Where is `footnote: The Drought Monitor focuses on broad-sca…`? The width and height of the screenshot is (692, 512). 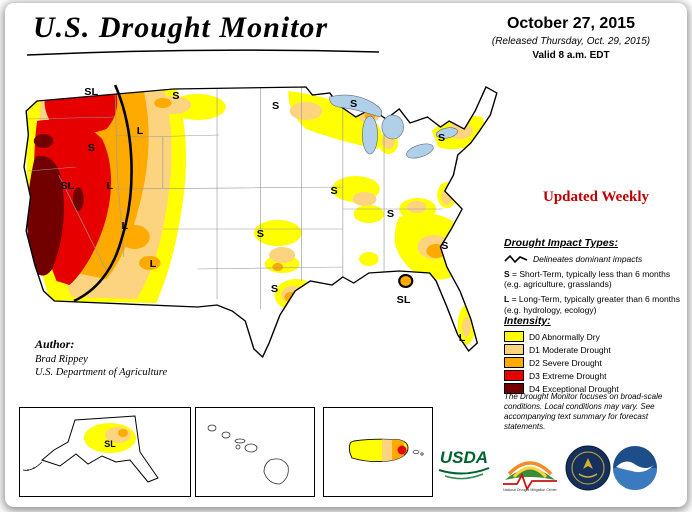 footnote: The Drought Monitor focuses on broad-sca… is located at coordinates (583, 411).